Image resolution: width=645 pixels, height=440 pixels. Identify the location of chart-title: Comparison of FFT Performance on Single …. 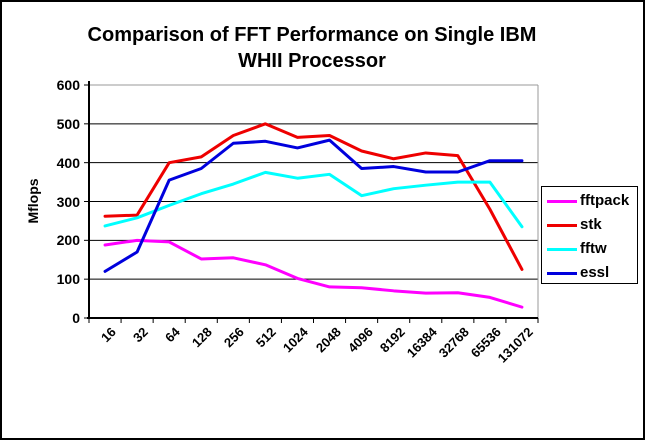
(312, 48).